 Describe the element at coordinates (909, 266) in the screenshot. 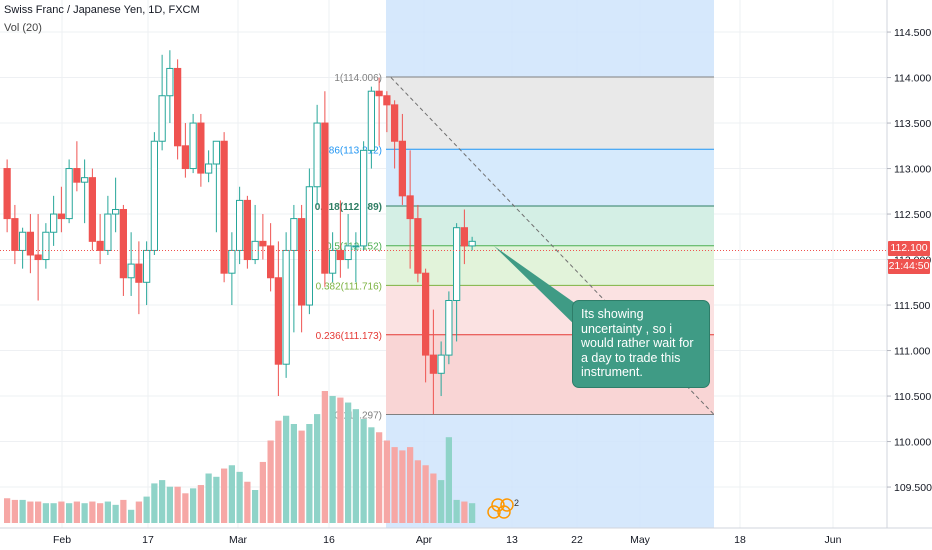

I see `bar-countdown-tag: 21:44:50` at that location.